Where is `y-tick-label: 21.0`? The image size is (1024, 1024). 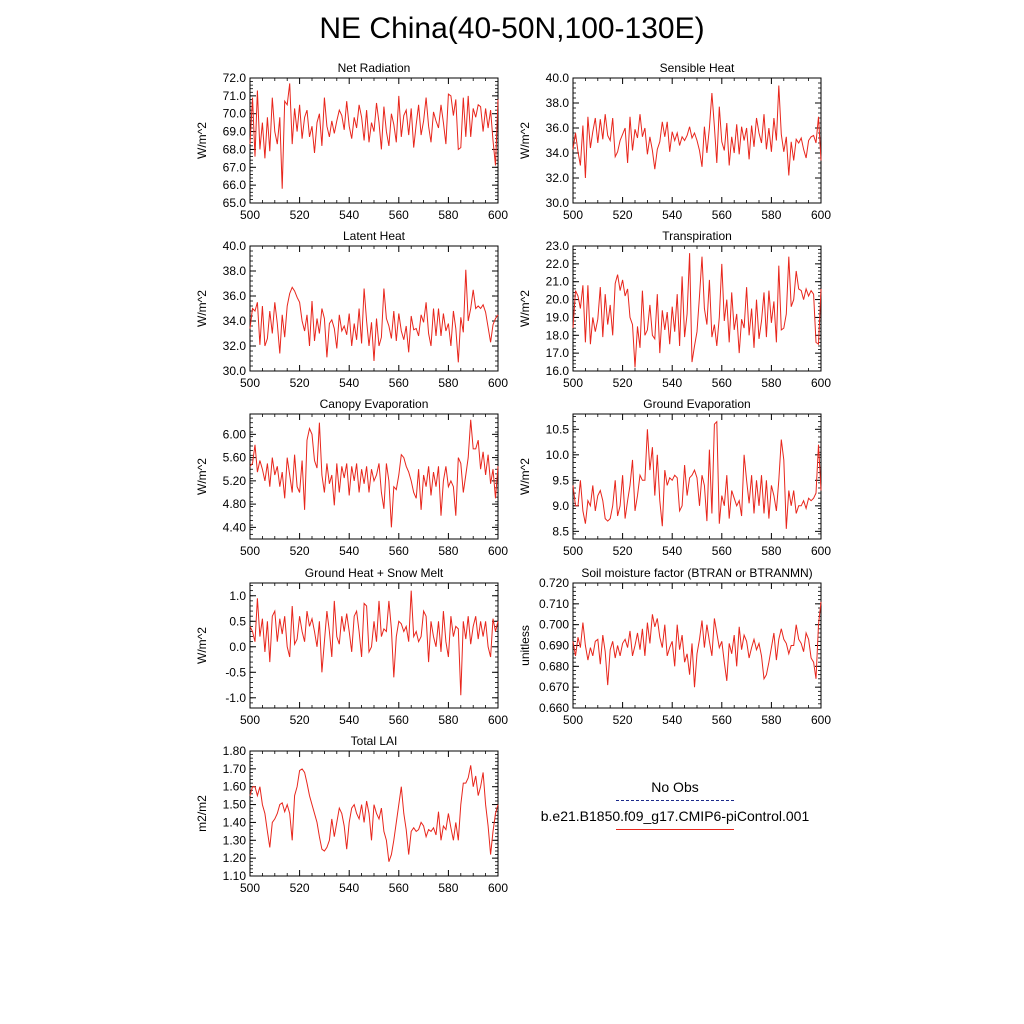 y-tick-label: 21.0 is located at coordinates (558, 282).